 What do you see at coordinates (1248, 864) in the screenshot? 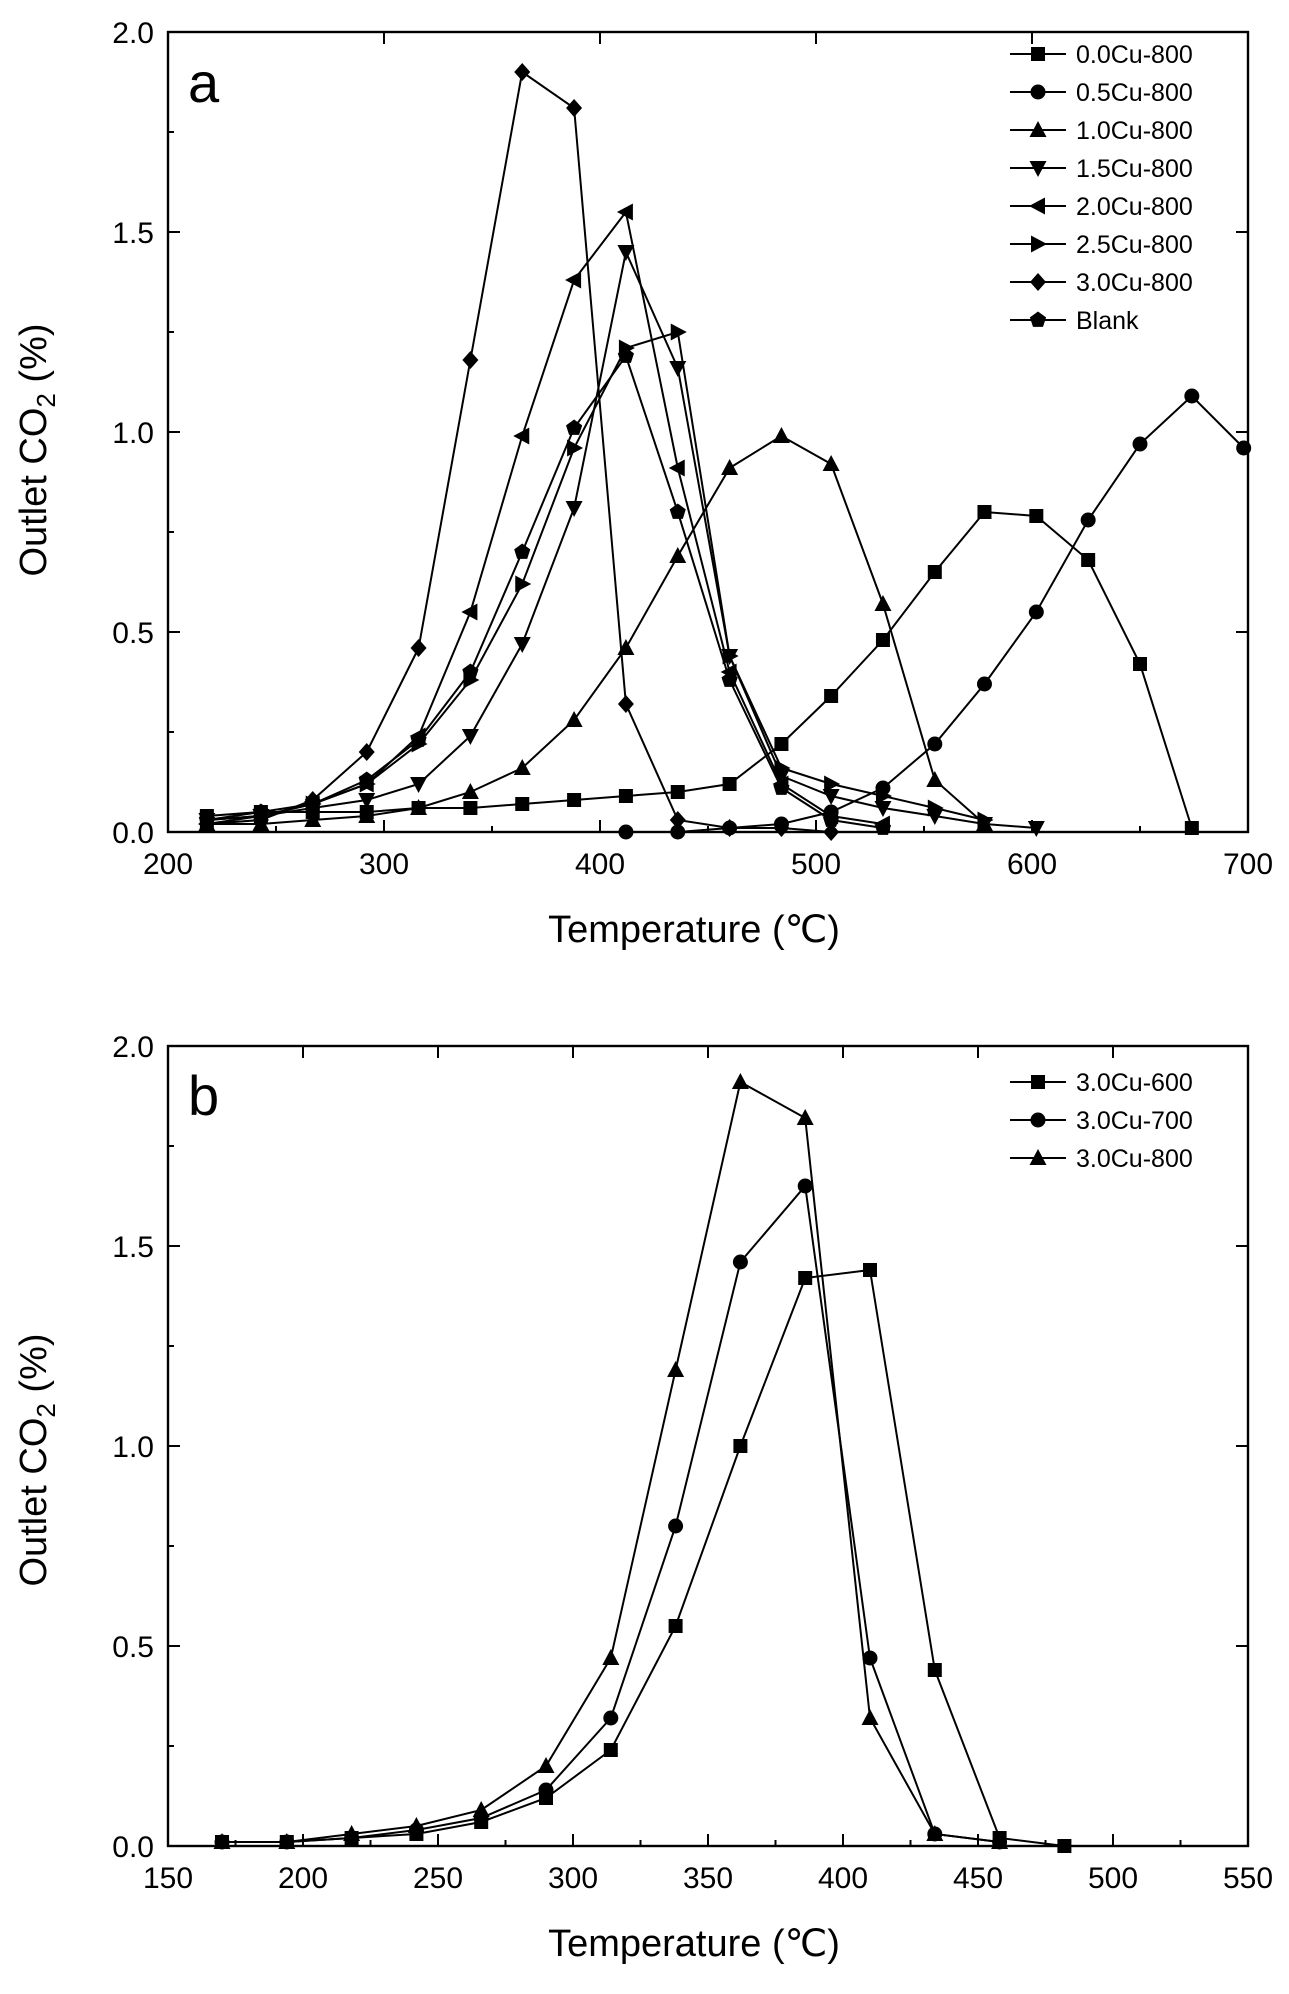
I see `panel-a-x-tick-label: 700` at bounding box center [1248, 864].